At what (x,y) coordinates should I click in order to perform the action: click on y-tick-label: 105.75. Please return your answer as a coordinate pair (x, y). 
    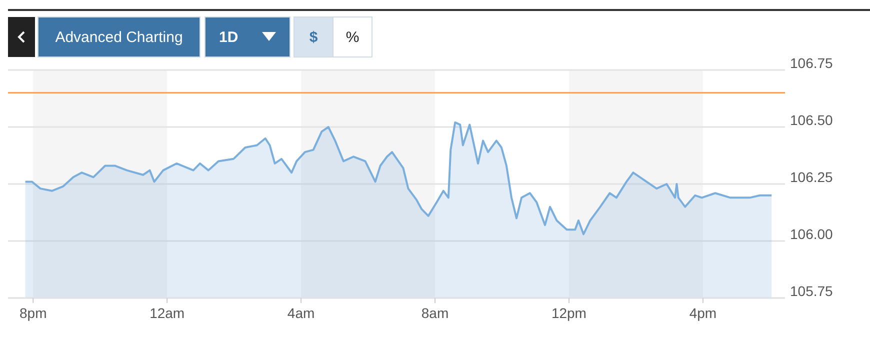
    Looking at the image, I should click on (812, 291).